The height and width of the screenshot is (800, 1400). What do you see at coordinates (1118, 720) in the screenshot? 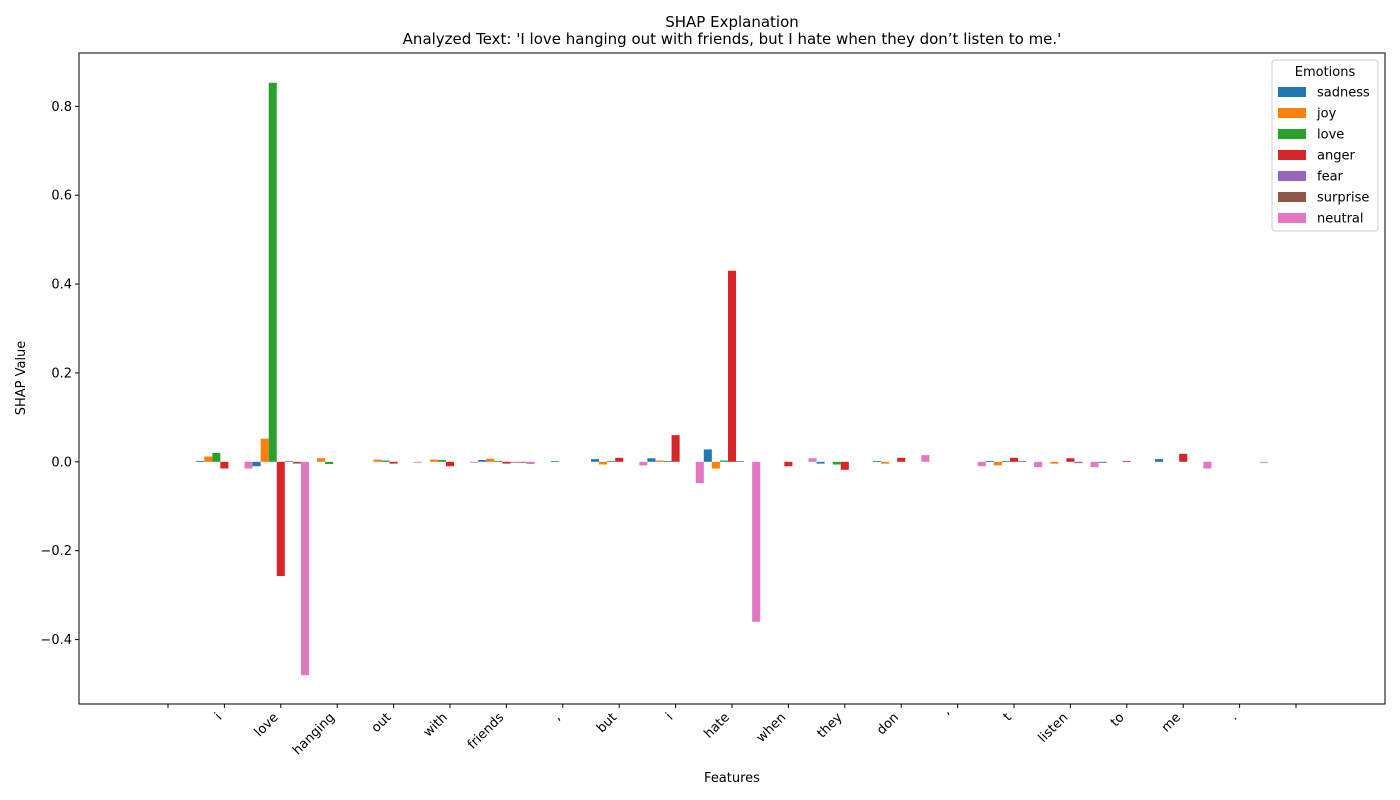
I see `x-tick-label: to` at bounding box center [1118, 720].